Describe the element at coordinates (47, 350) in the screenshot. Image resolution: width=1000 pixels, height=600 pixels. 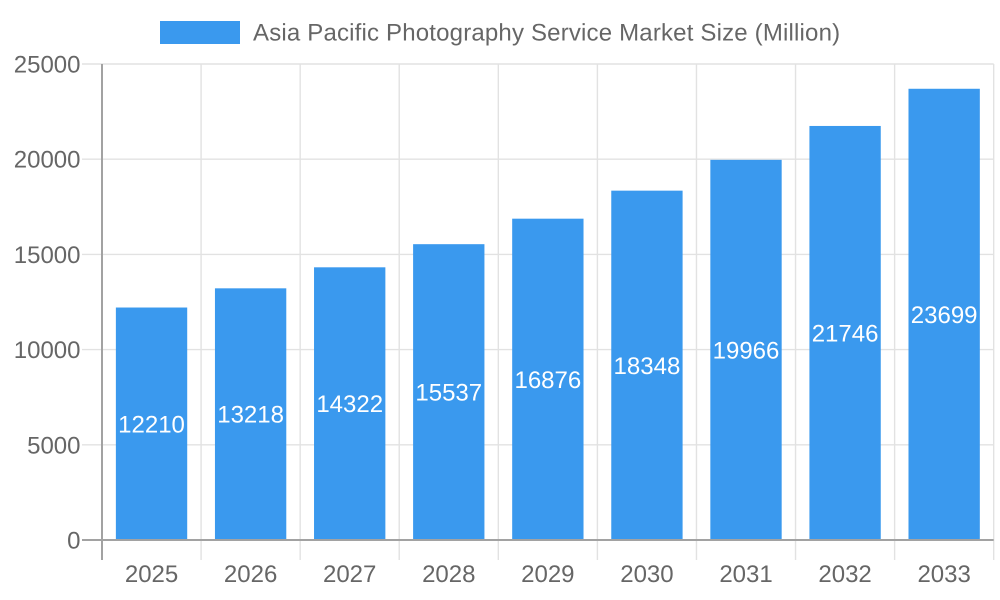
I see `svg-text: 10000` at that location.